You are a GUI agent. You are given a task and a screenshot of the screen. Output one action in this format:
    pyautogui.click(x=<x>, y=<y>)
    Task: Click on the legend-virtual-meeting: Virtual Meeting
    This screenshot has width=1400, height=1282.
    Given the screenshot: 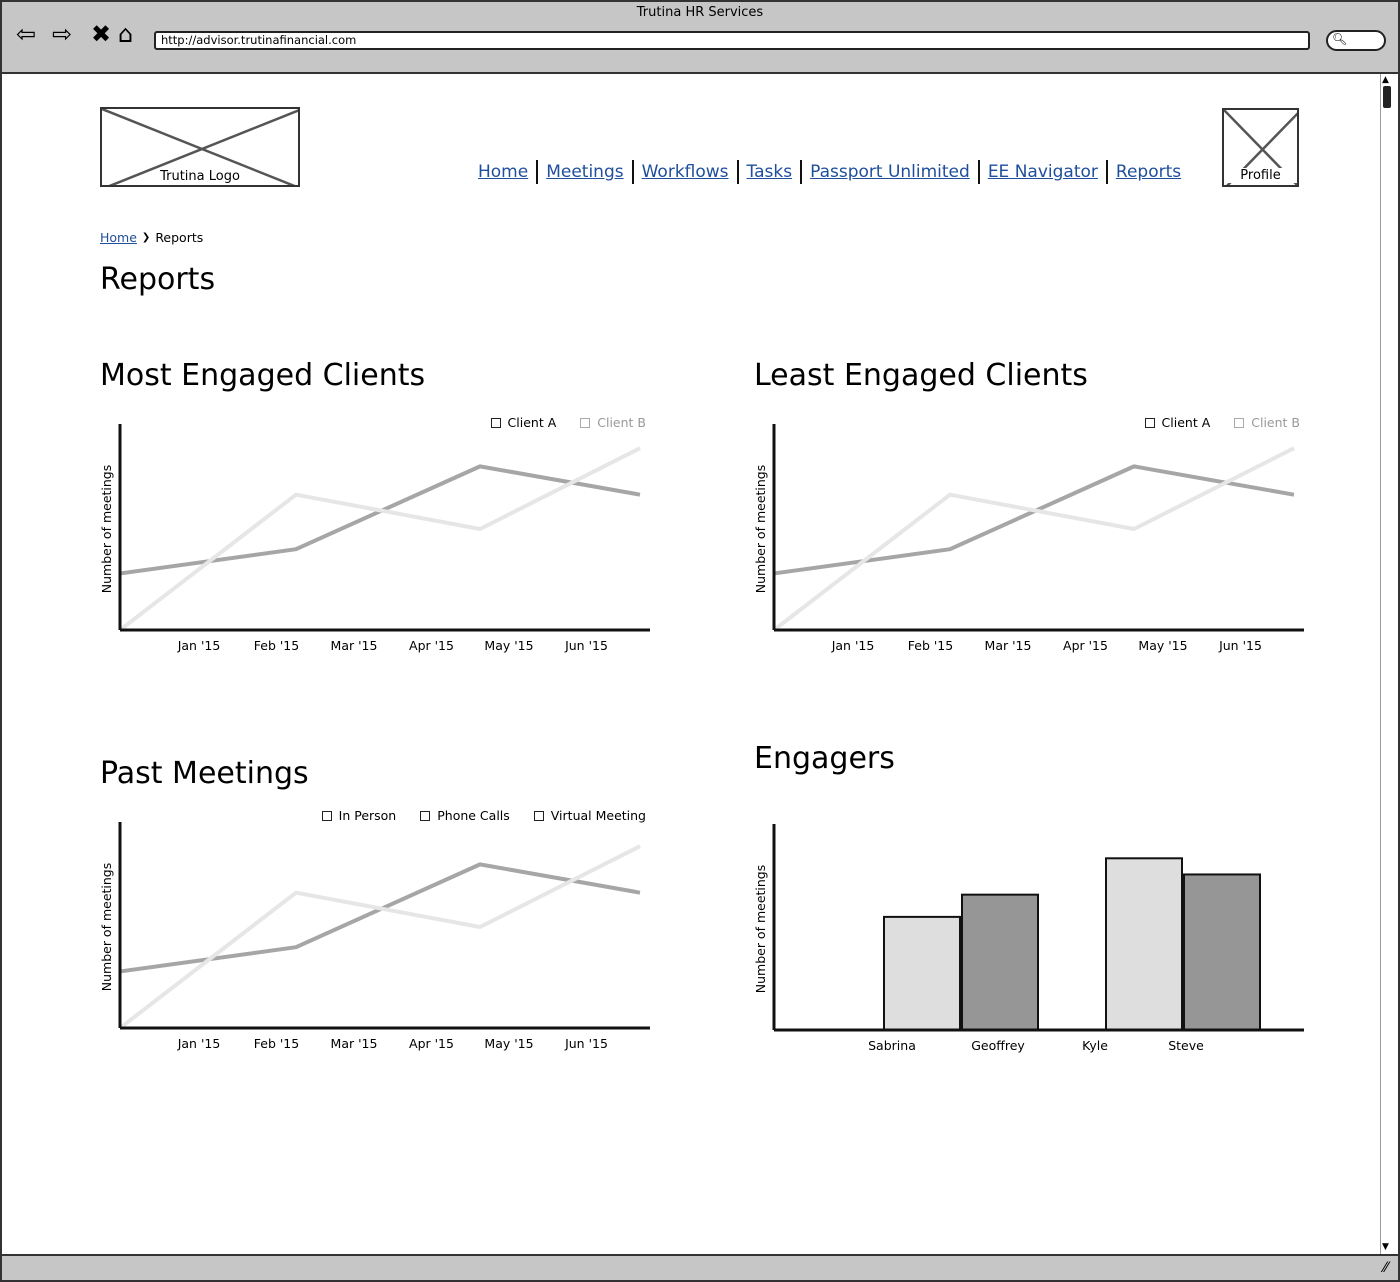 What is the action you would take?
    pyautogui.click(x=589, y=815)
    